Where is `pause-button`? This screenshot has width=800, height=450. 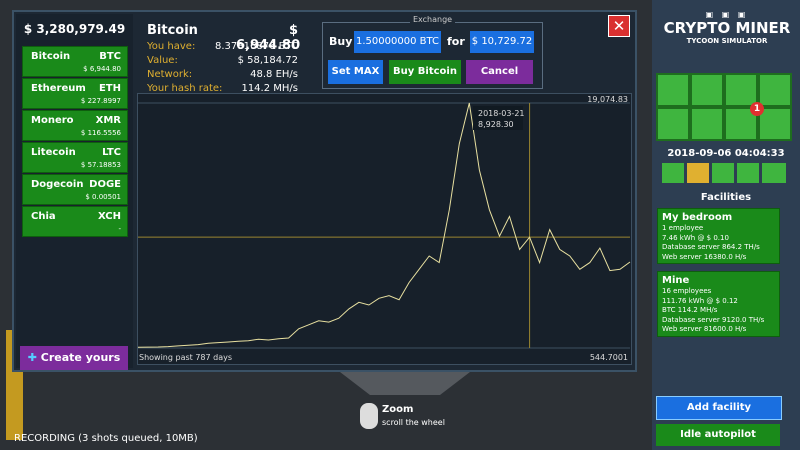
pause-button is located at coordinates (673, 173).